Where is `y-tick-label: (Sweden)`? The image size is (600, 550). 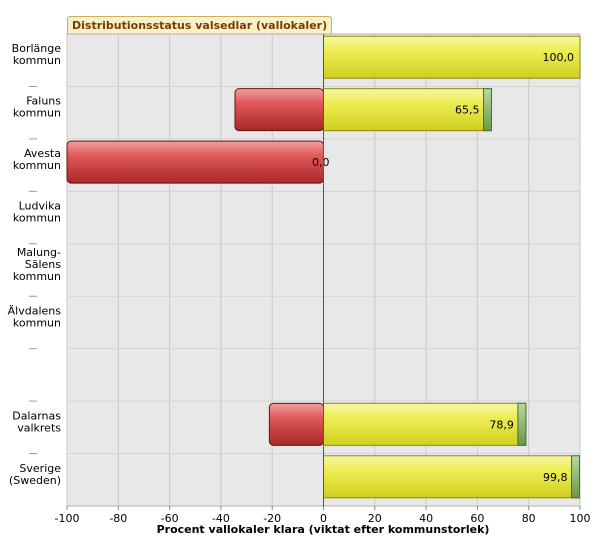
y-tick-label: (Sweden) is located at coordinates (35, 480).